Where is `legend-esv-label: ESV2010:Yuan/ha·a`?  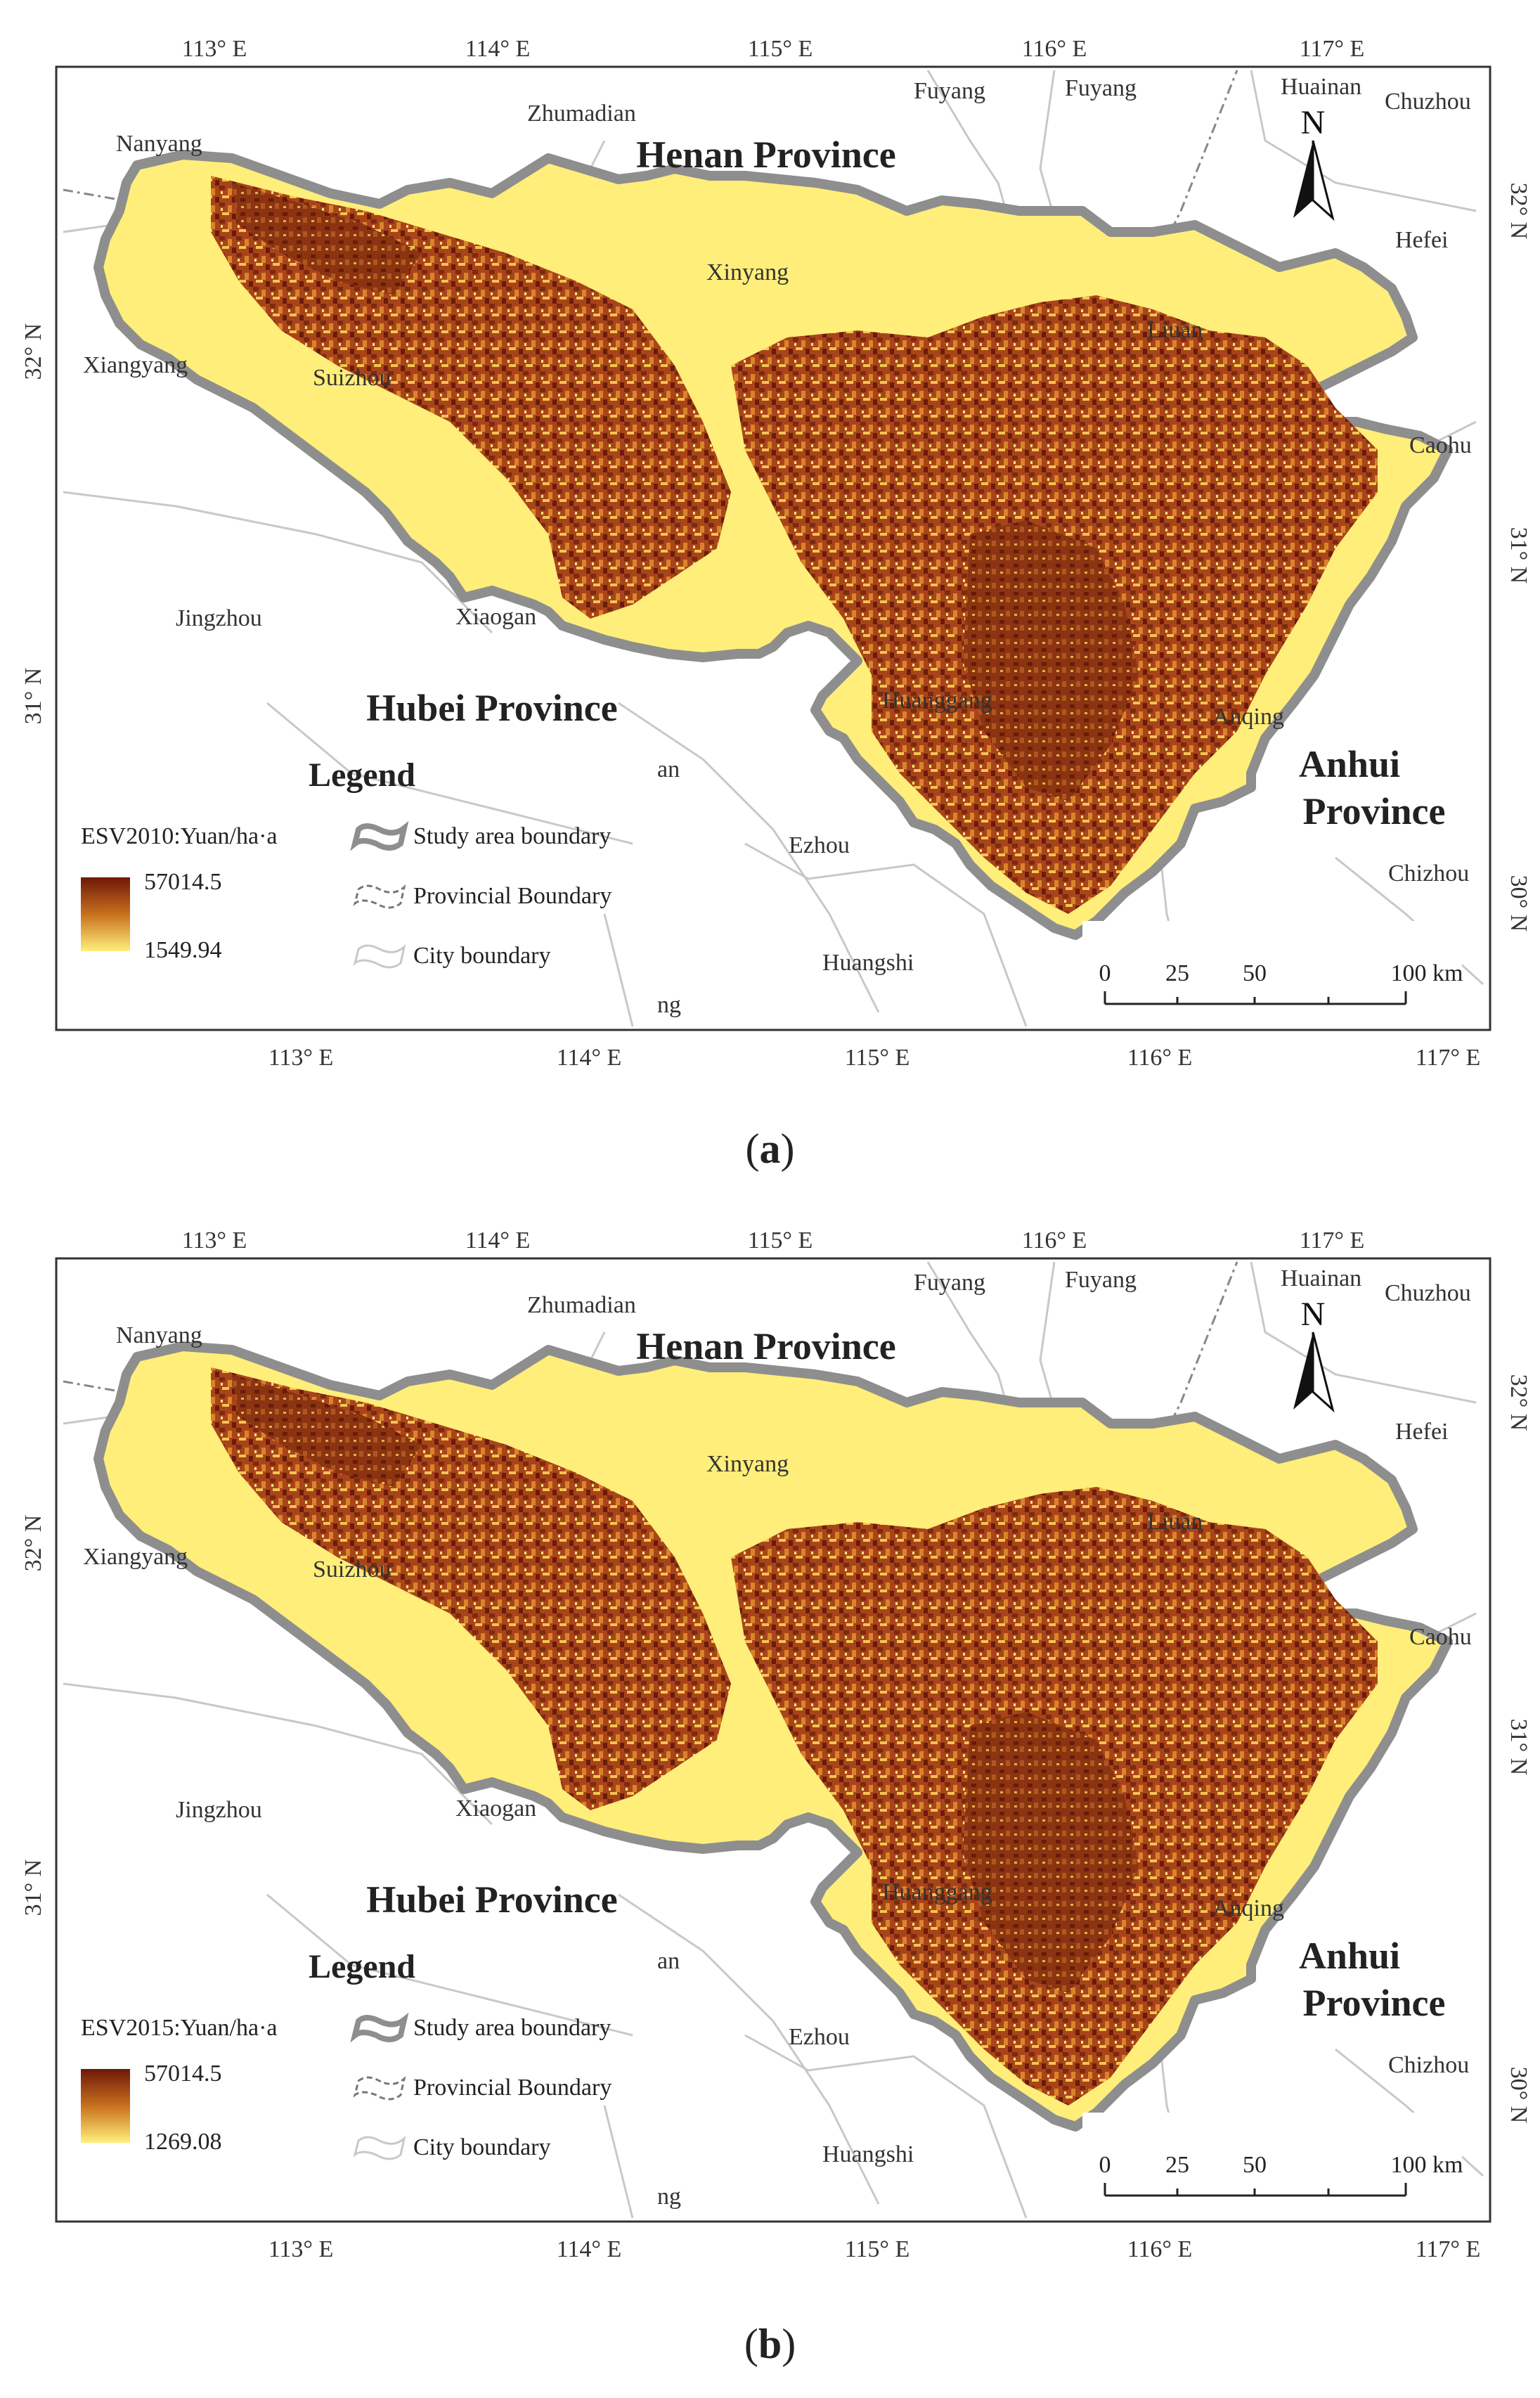 legend-esv-label: ESV2010:Yuan/ha·a is located at coordinates (179, 836).